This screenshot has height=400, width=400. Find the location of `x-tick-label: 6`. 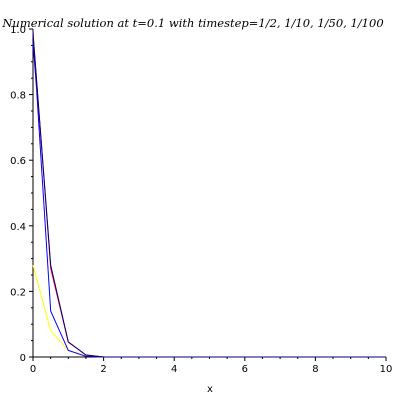

x-tick-label: 6 is located at coordinates (245, 369).